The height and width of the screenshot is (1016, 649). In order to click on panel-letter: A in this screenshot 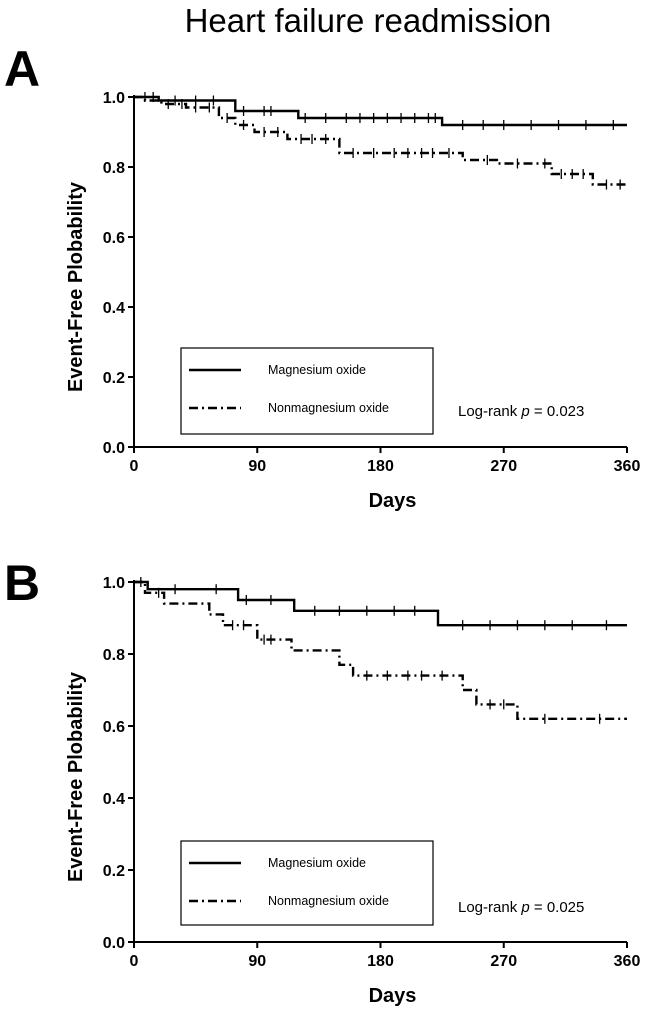, I will do `click(22, 69)`.